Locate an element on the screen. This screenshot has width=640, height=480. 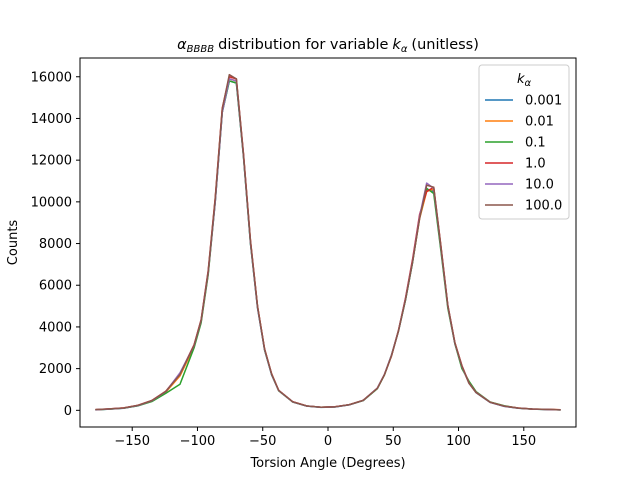
y-tick-label: 4000 is located at coordinates (55, 327).